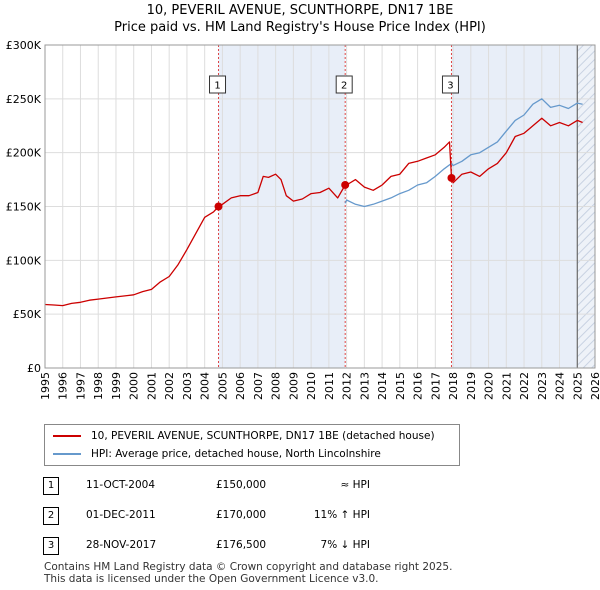 This screenshot has width=600, height=590. What do you see at coordinates (524, 386) in the screenshot?
I see `x-tick-label: 2022` at bounding box center [524, 386].